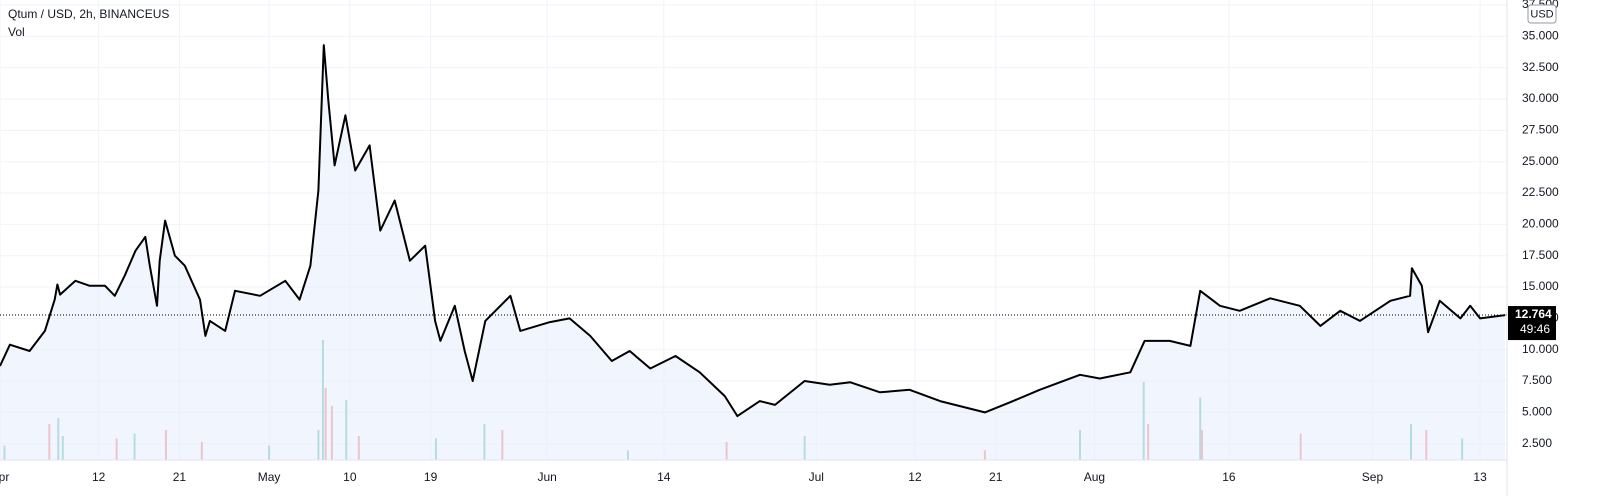 The width and height of the screenshot is (1613, 496). What do you see at coordinates (547, 477) in the screenshot?
I see `x-tick-label: Jun` at bounding box center [547, 477].